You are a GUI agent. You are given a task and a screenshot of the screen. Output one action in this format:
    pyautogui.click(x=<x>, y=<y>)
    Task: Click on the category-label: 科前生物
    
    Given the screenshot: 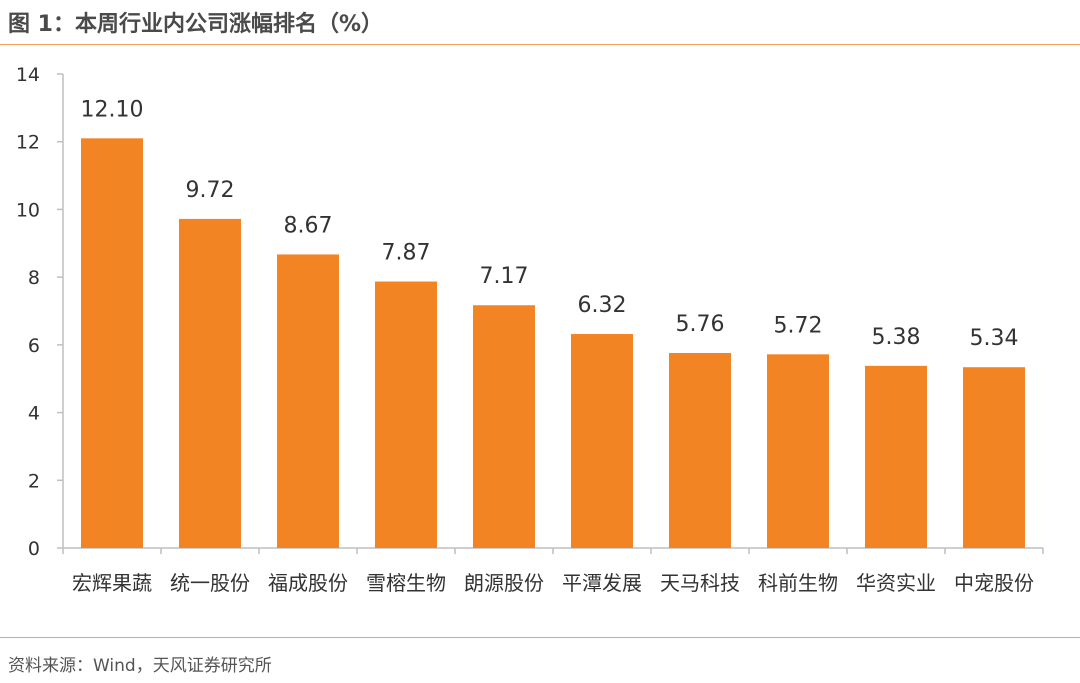 What is the action you would take?
    pyautogui.click(x=798, y=583)
    